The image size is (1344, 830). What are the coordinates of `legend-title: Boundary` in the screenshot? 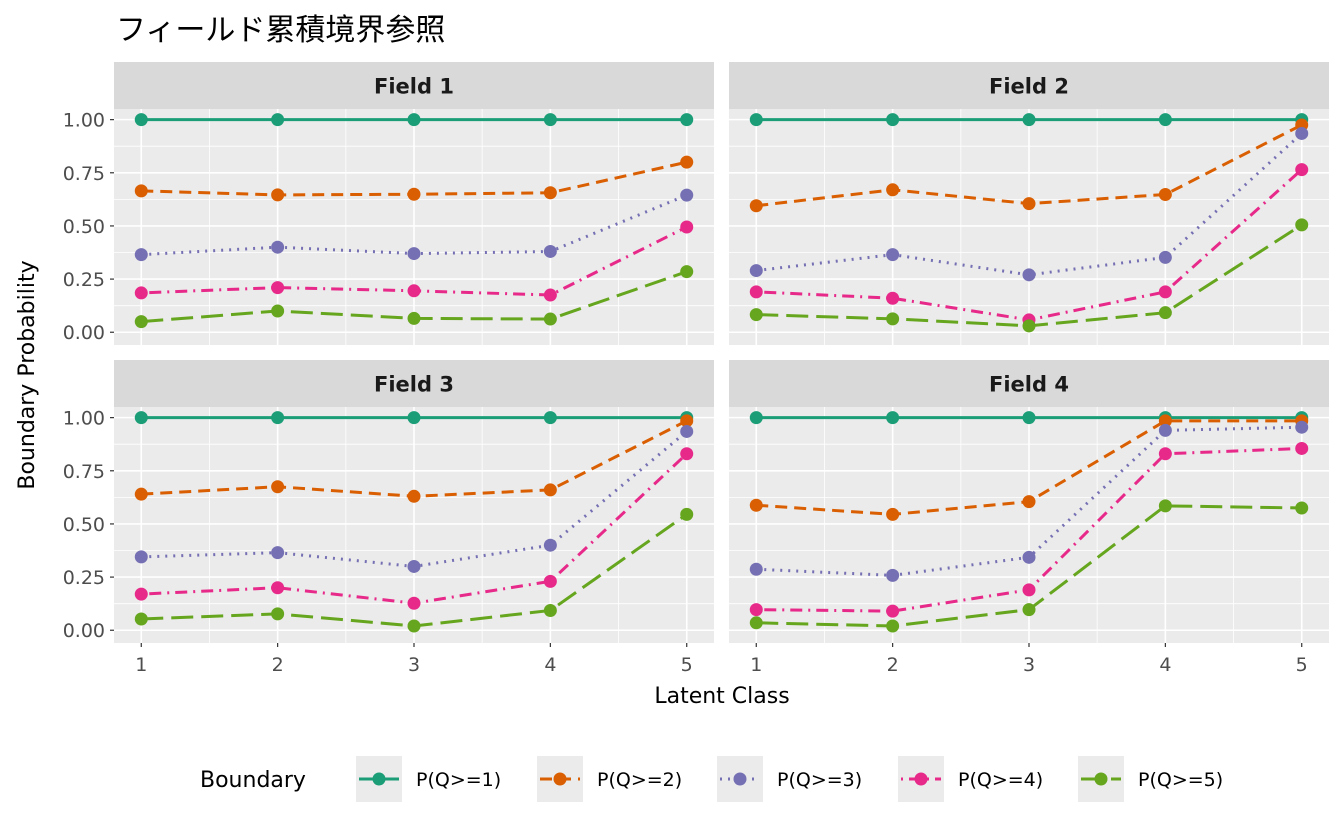 It's located at (253, 780).